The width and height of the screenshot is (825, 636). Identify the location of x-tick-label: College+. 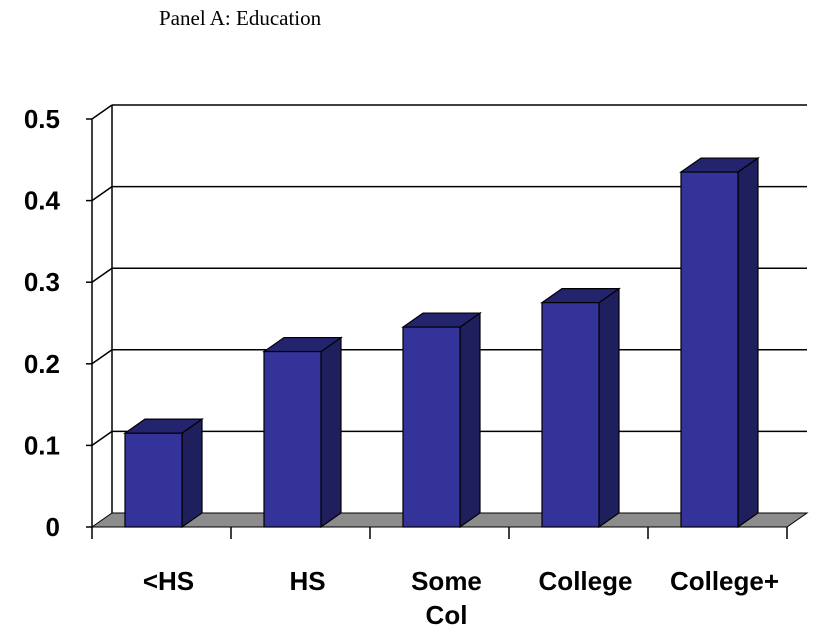
(724, 581).